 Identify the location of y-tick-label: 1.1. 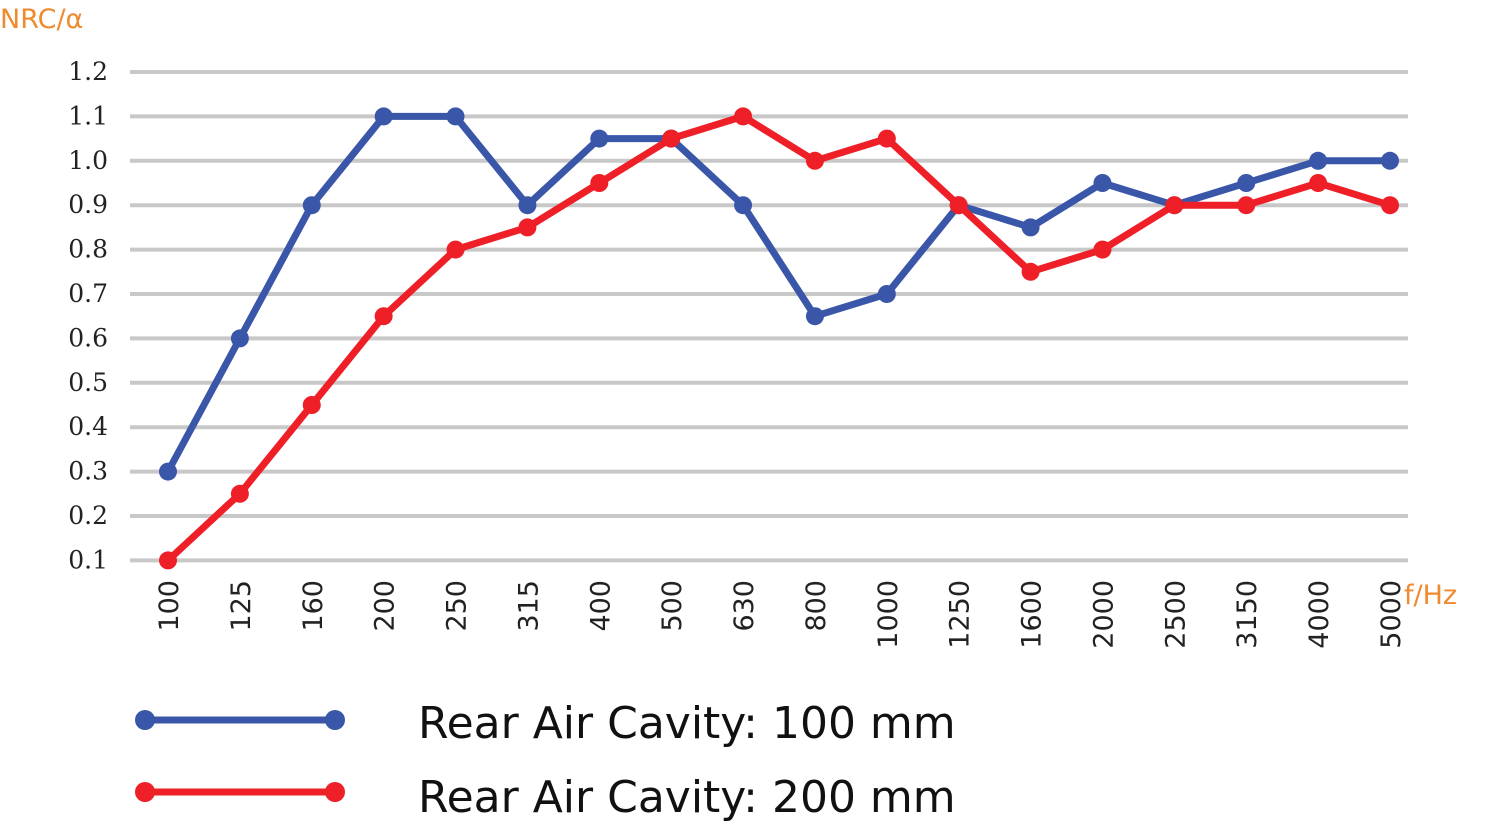
(88, 115).